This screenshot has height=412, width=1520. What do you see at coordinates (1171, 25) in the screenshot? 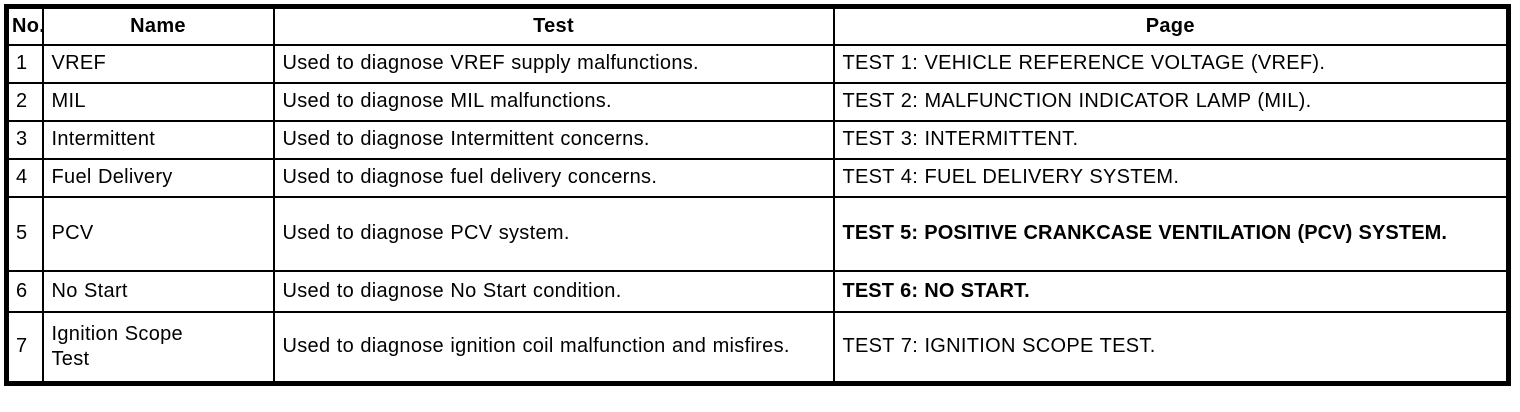
I see `header-page: Page` at bounding box center [1171, 25].